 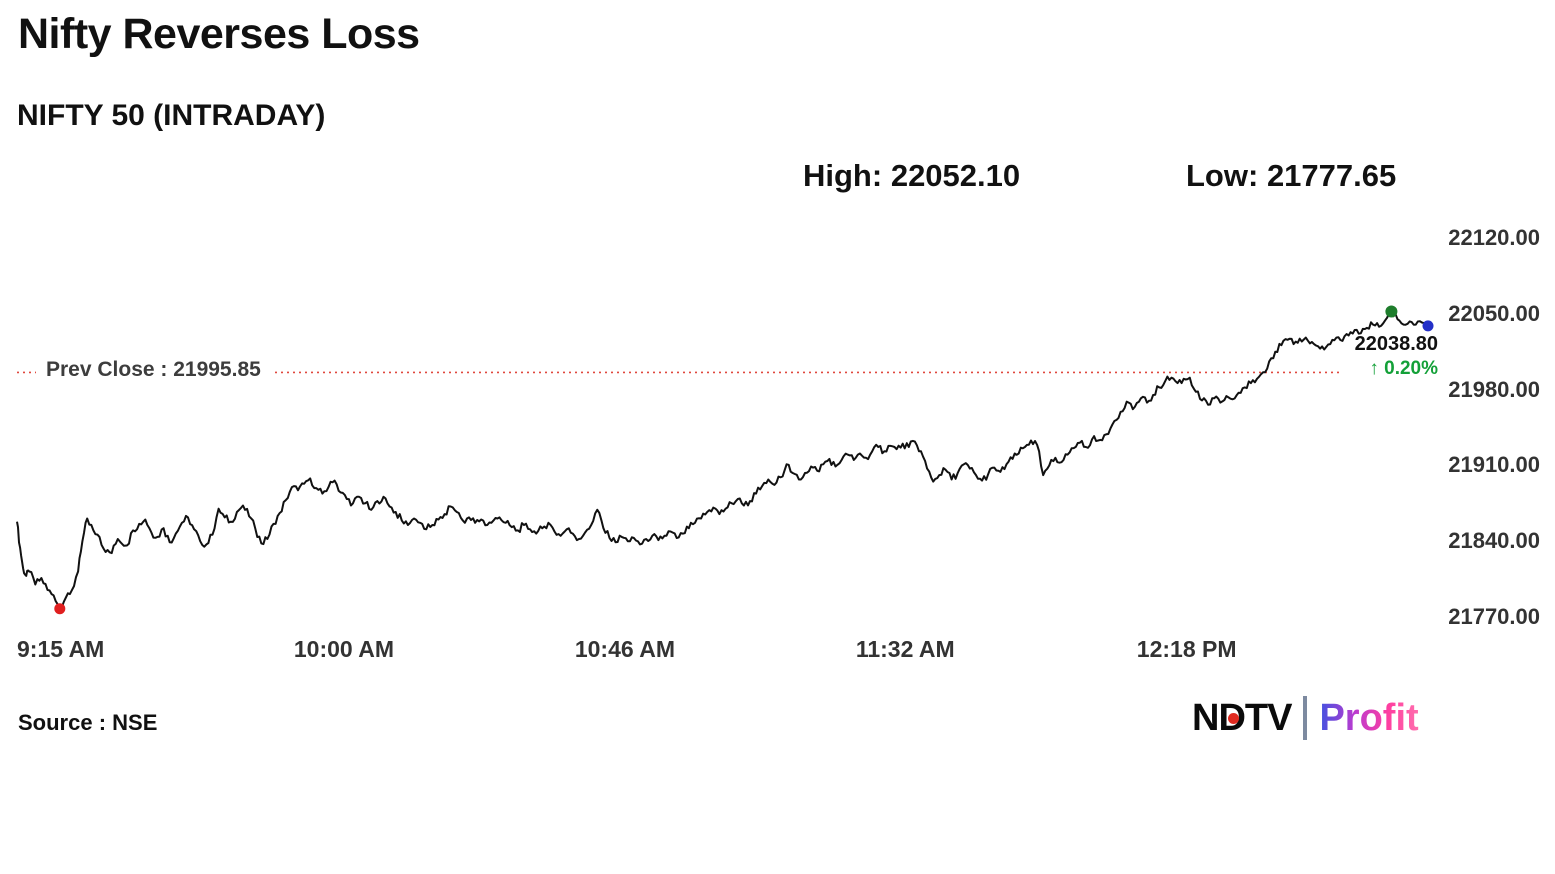 I want to click on last-price-annotation: 22038.80 ↑ 0.20%, so click(x=1382, y=356).